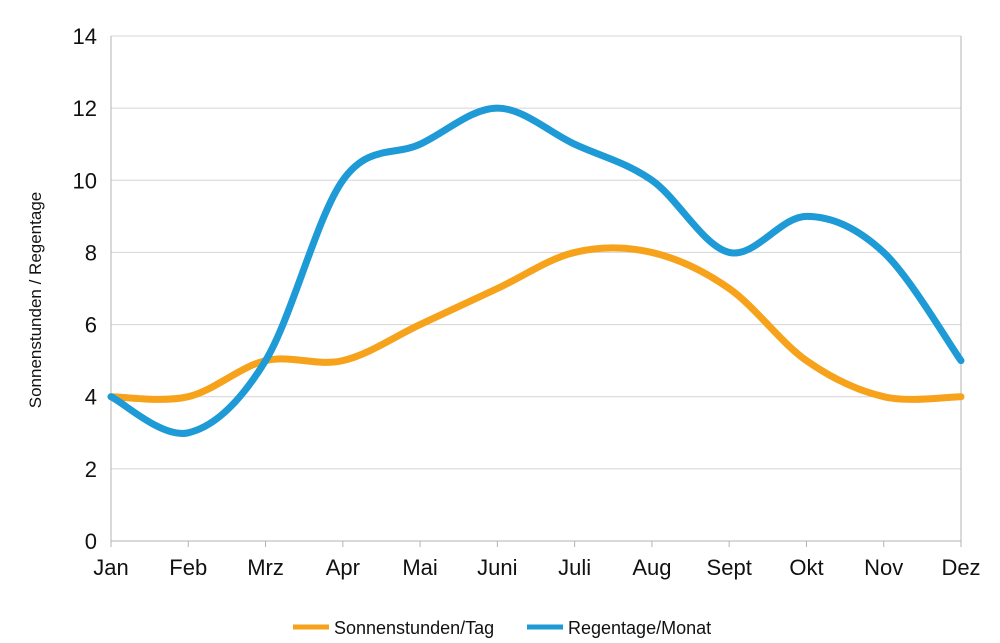 This screenshot has height=643, width=1000. Describe the element at coordinates (85, 36) in the screenshot. I see `y-tick-label: 14` at that location.